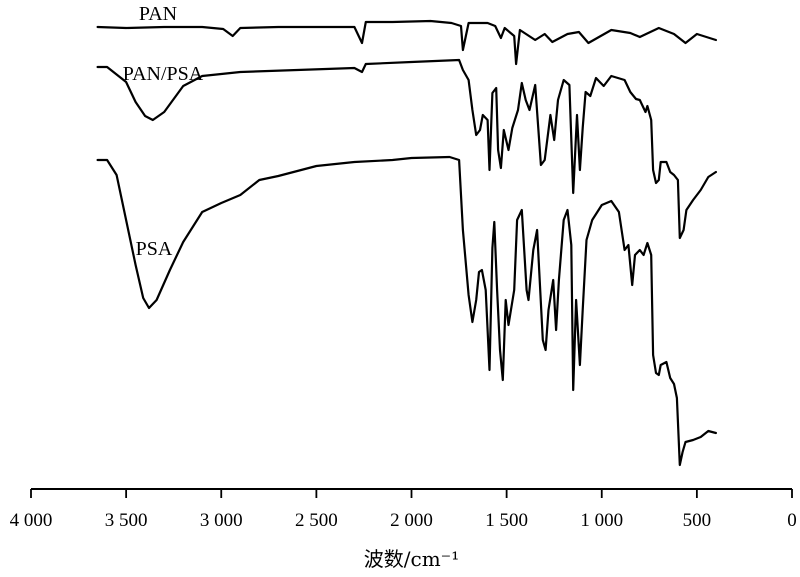 The image size is (800, 577). What do you see at coordinates (31, 520) in the screenshot?
I see `x-tick-label: 4 000` at bounding box center [31, 520].